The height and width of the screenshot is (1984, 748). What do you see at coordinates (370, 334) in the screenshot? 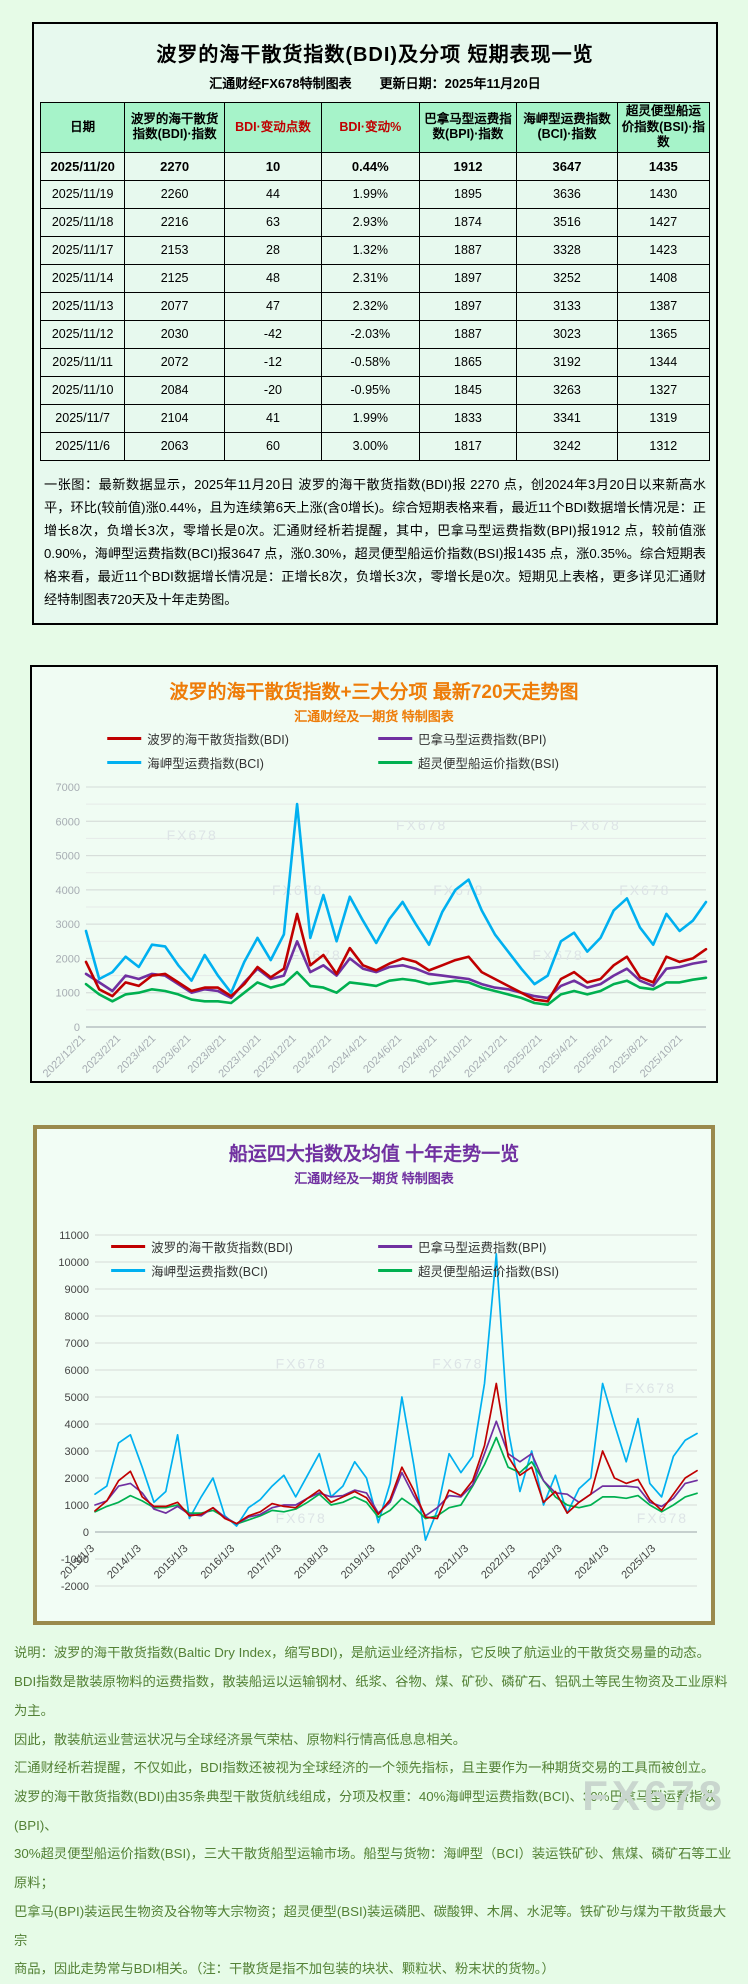
I see `table-cell: -2.03%` at bounding box center [370, 334].